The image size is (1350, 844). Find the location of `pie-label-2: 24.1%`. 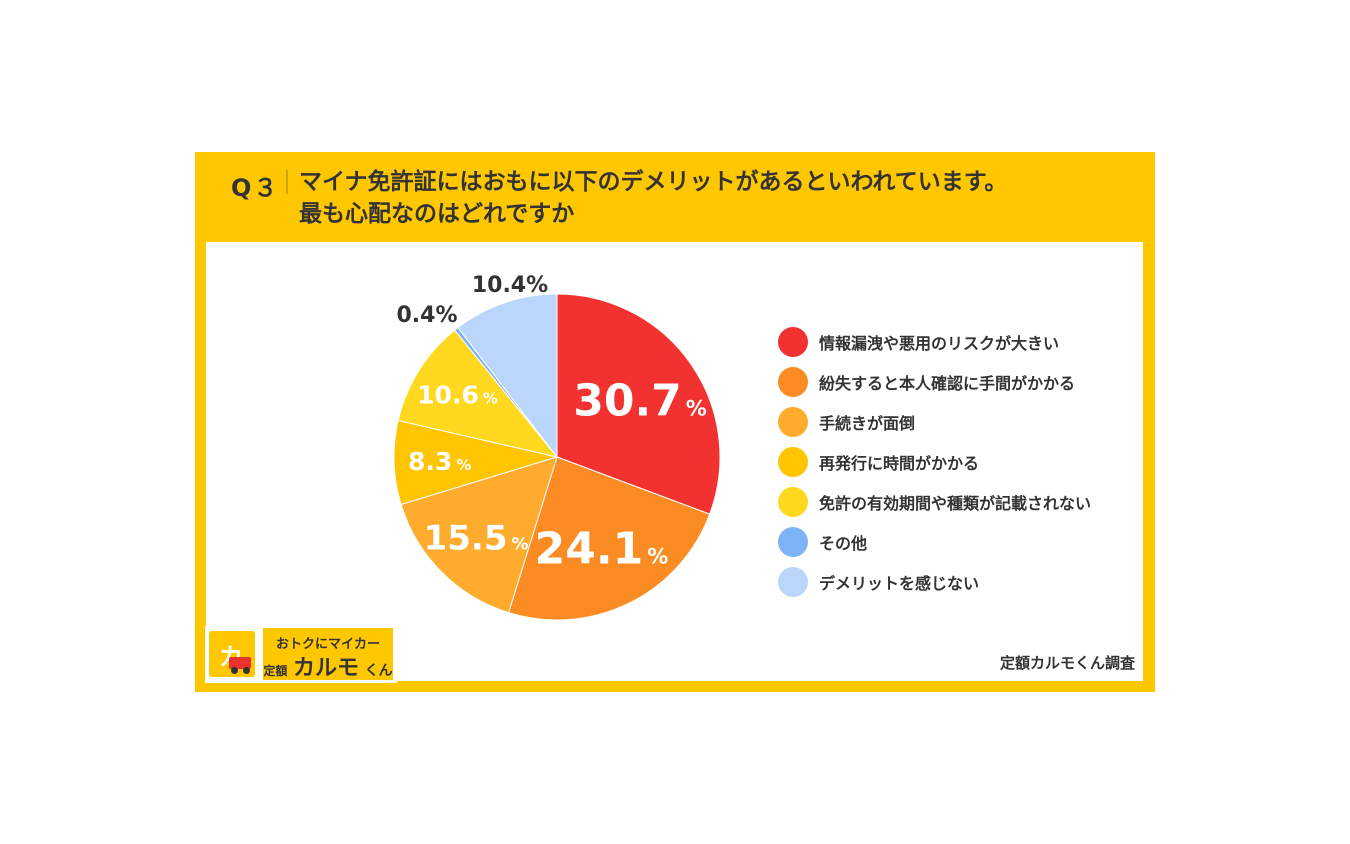

pie-label-2: 24.1% is located at coordinates (602, 549).